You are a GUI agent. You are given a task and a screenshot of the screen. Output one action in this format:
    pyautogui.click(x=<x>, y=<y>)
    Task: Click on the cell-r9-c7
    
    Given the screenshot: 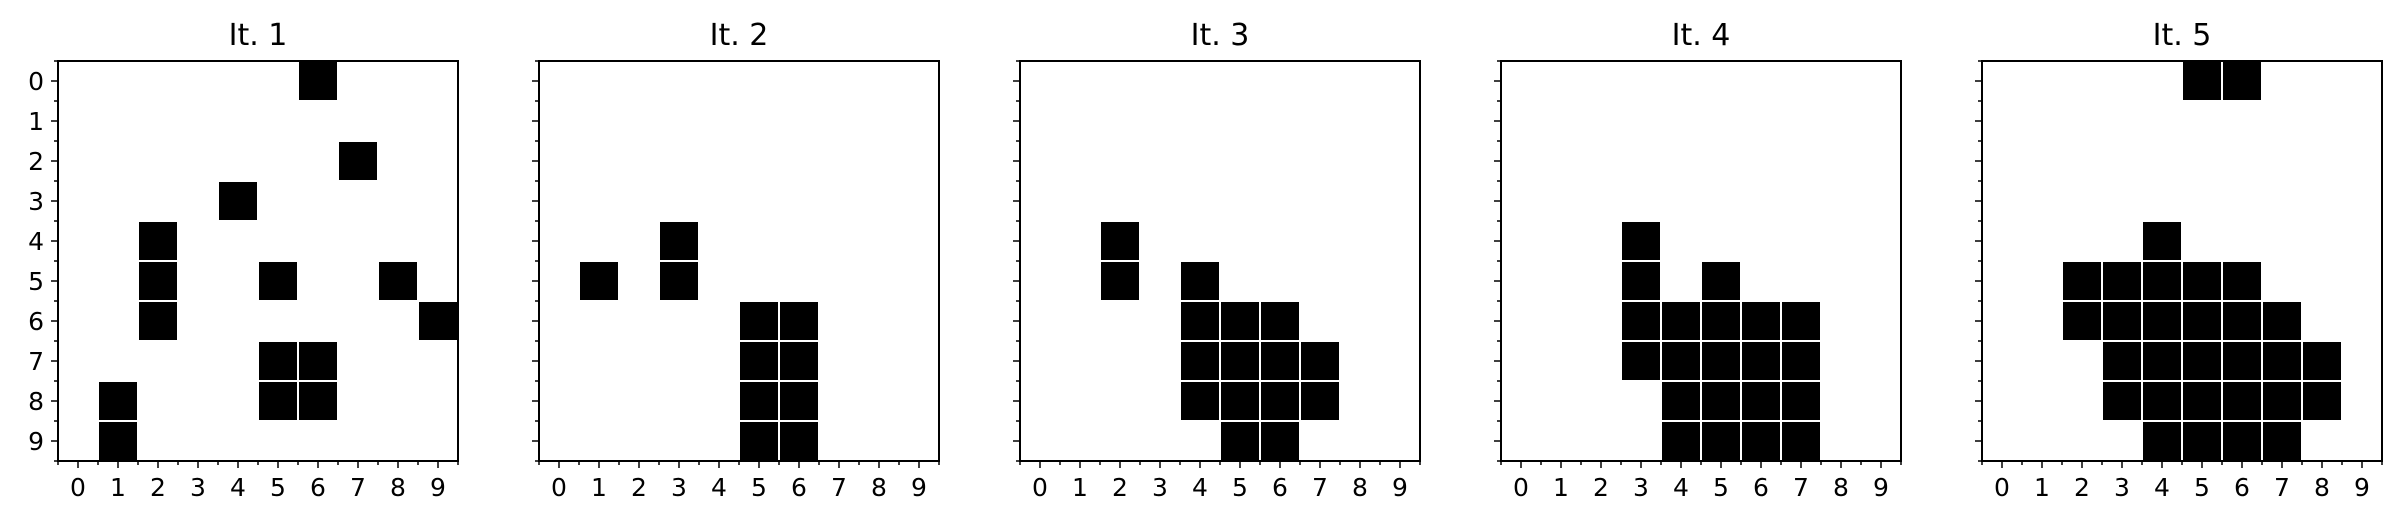 What is the action you would take?
    pyautogui.click(x=2282, y=441)
    